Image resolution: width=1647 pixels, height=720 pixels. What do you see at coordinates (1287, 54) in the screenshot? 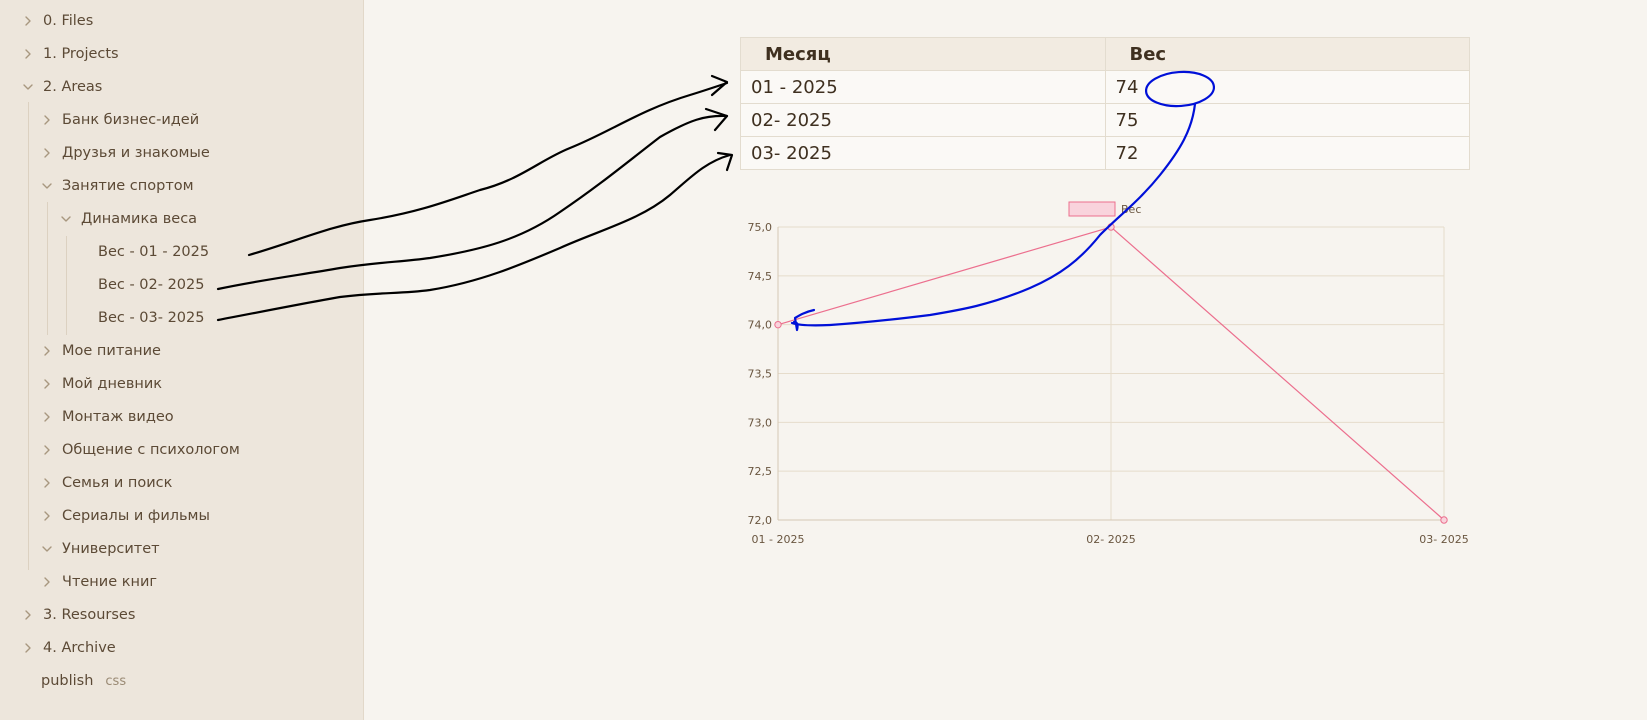
I see `column-header-weight: Вес` at bounding box center [1287, 54].